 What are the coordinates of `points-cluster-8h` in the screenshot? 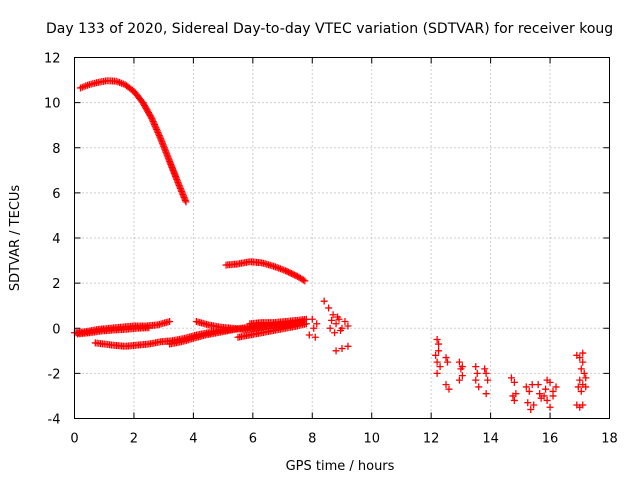 It's located at (328, 326).